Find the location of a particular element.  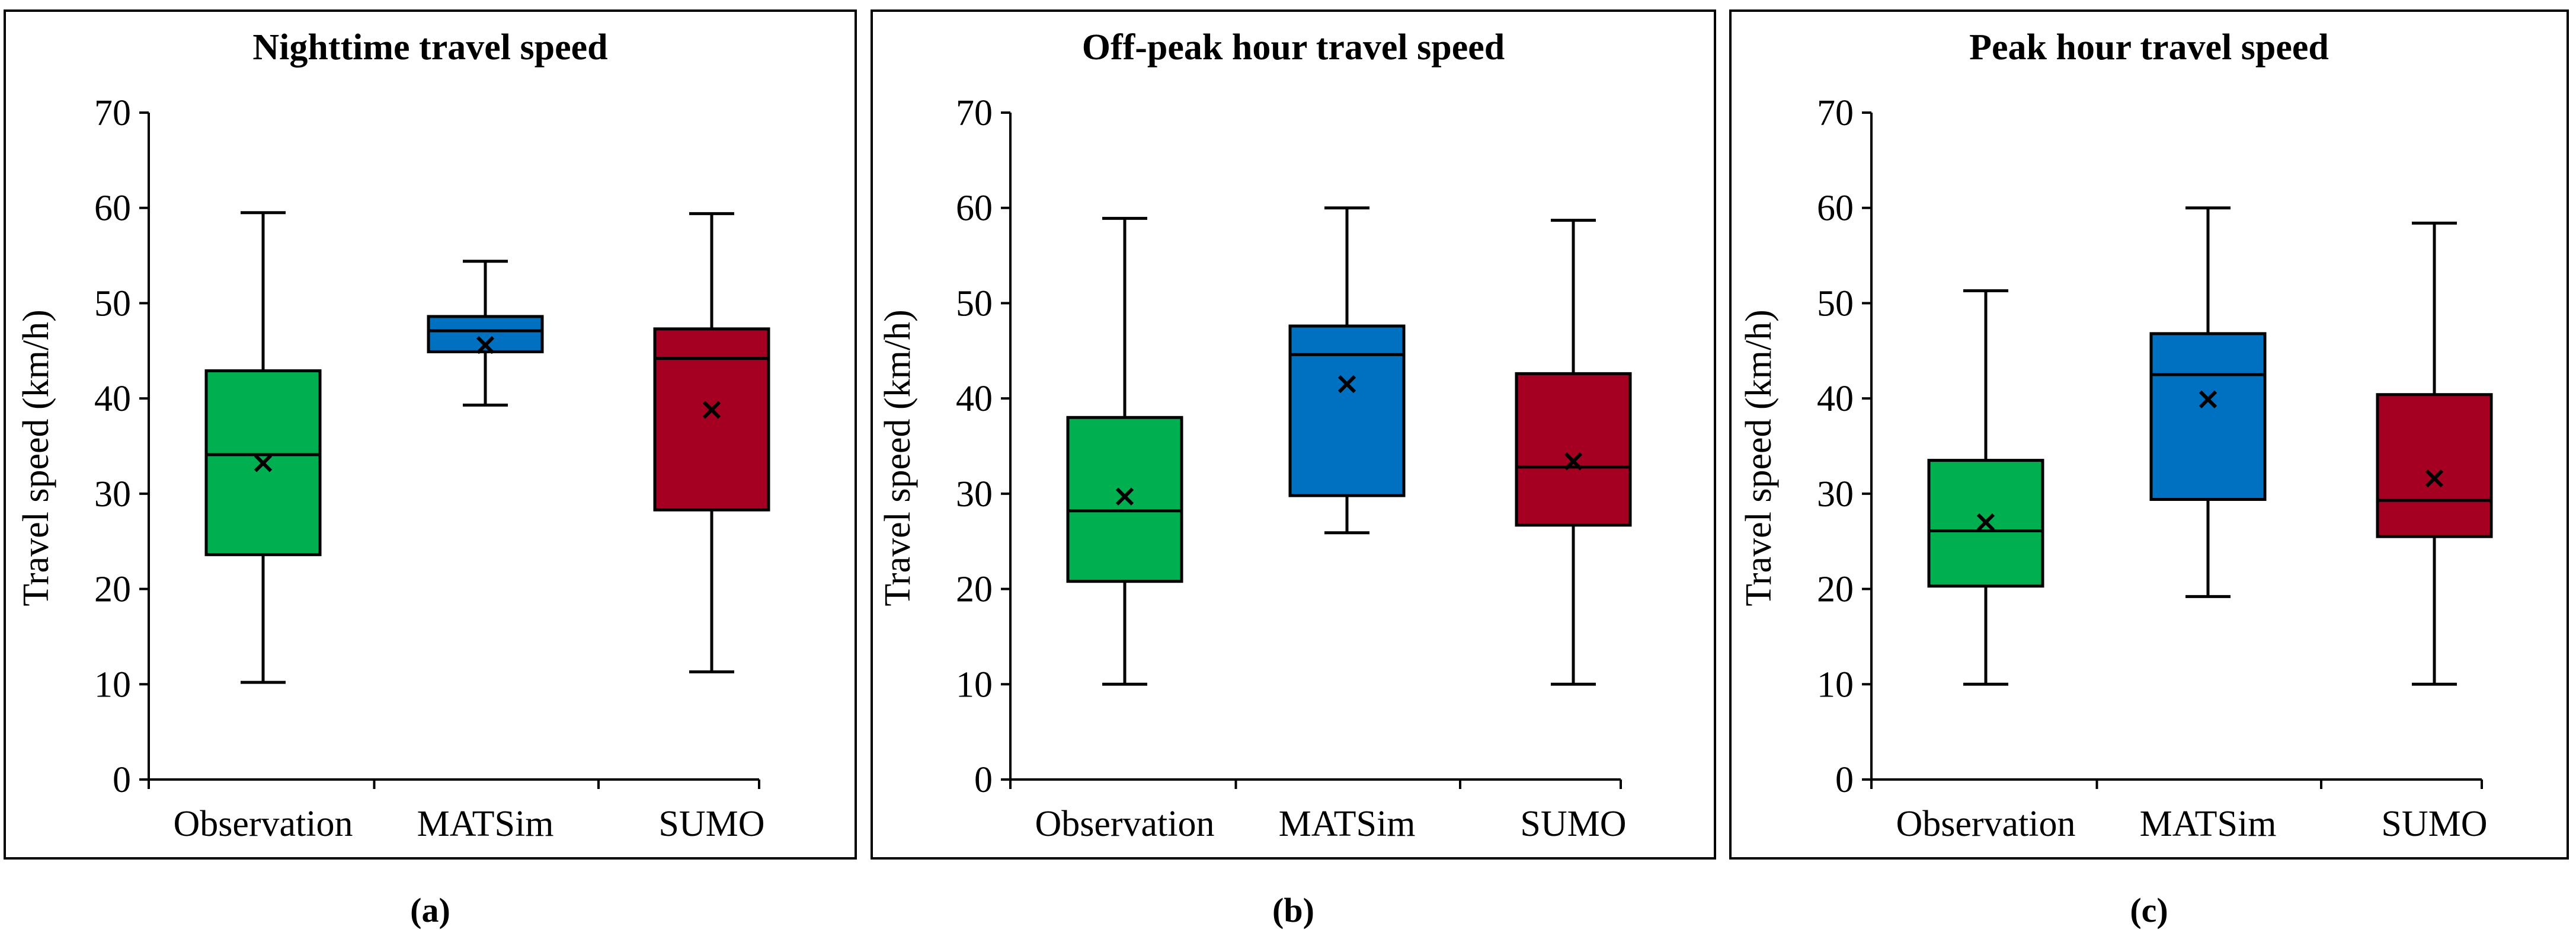

panel-caption: (c) is located at coordinates (2149, 910).